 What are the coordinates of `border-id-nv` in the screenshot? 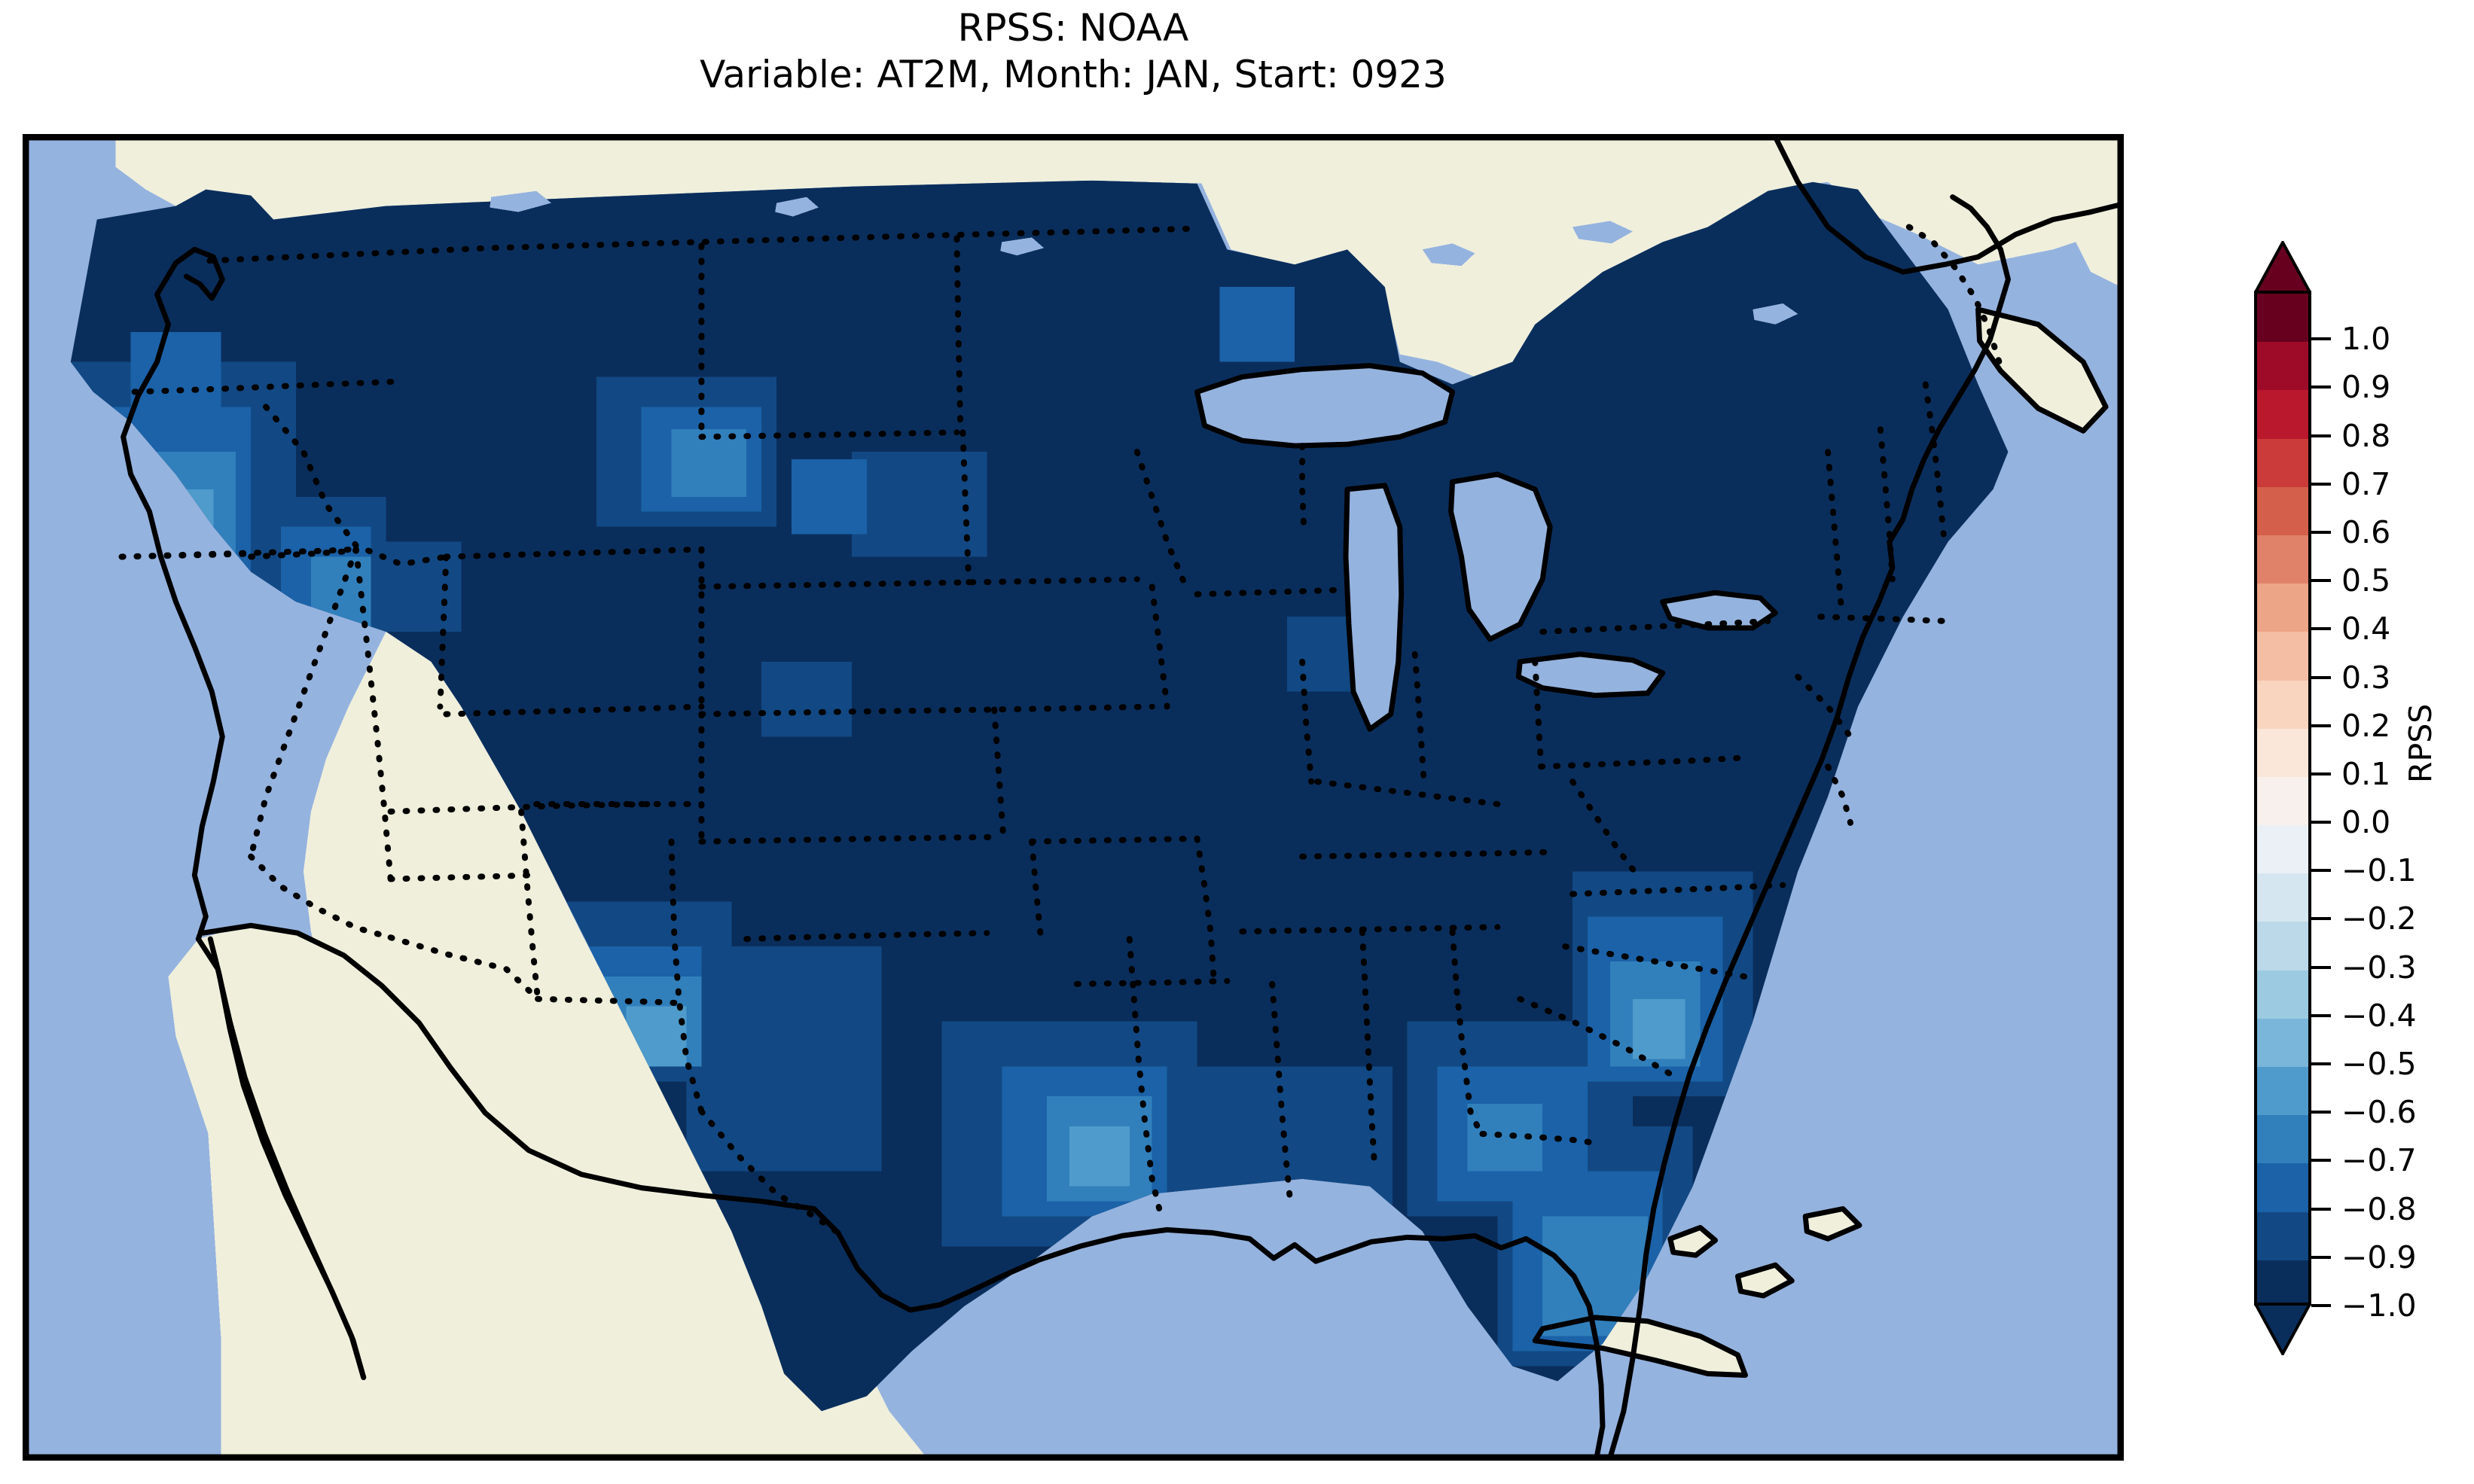 It's located at (304, 553).